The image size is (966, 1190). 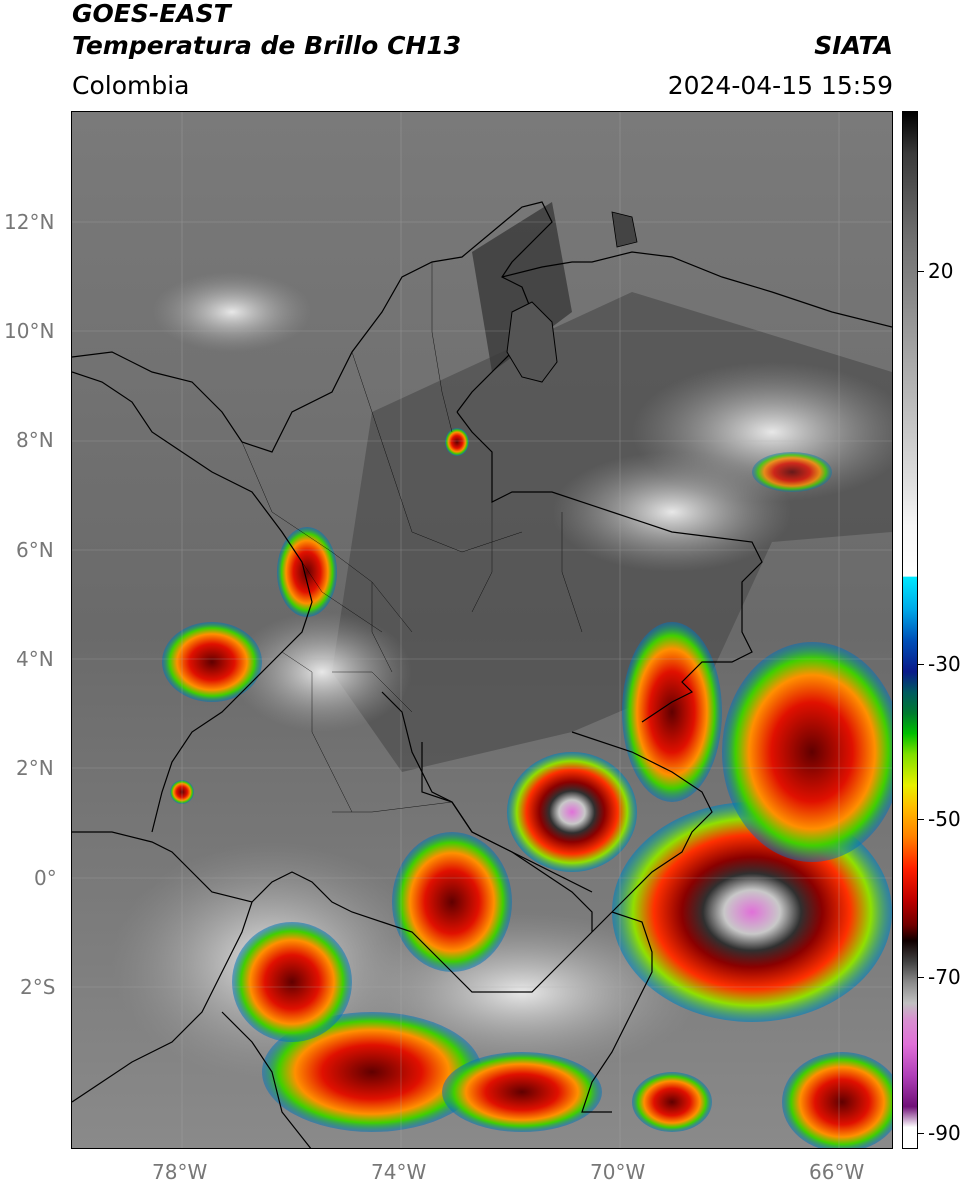 I want to click on colorbar-label: 20, so click(x=941, y=271).